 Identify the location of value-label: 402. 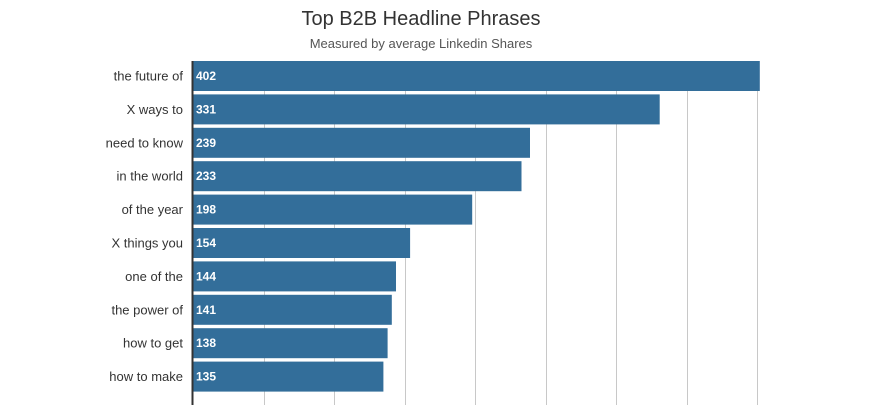
(206, 76).